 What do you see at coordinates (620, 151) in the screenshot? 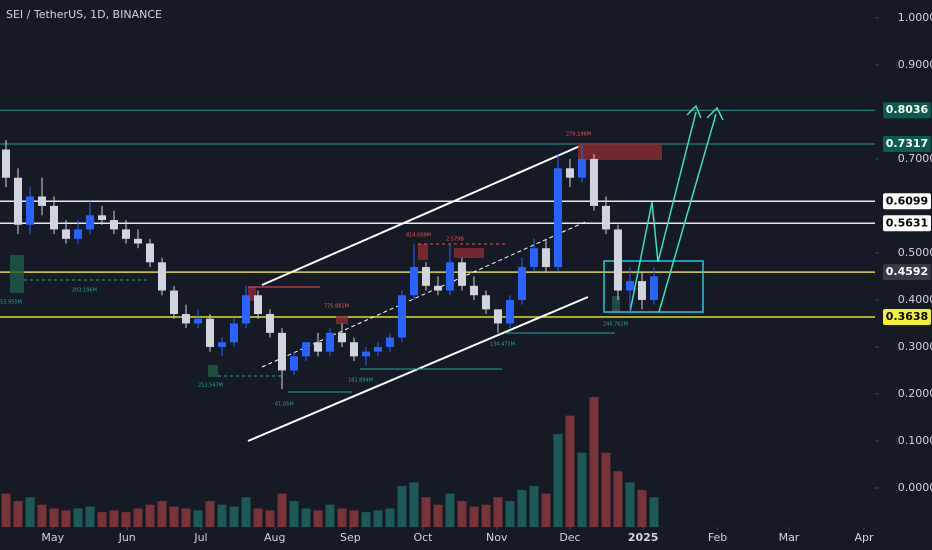
I see `supply-zone` at bounding box center [620, 151].